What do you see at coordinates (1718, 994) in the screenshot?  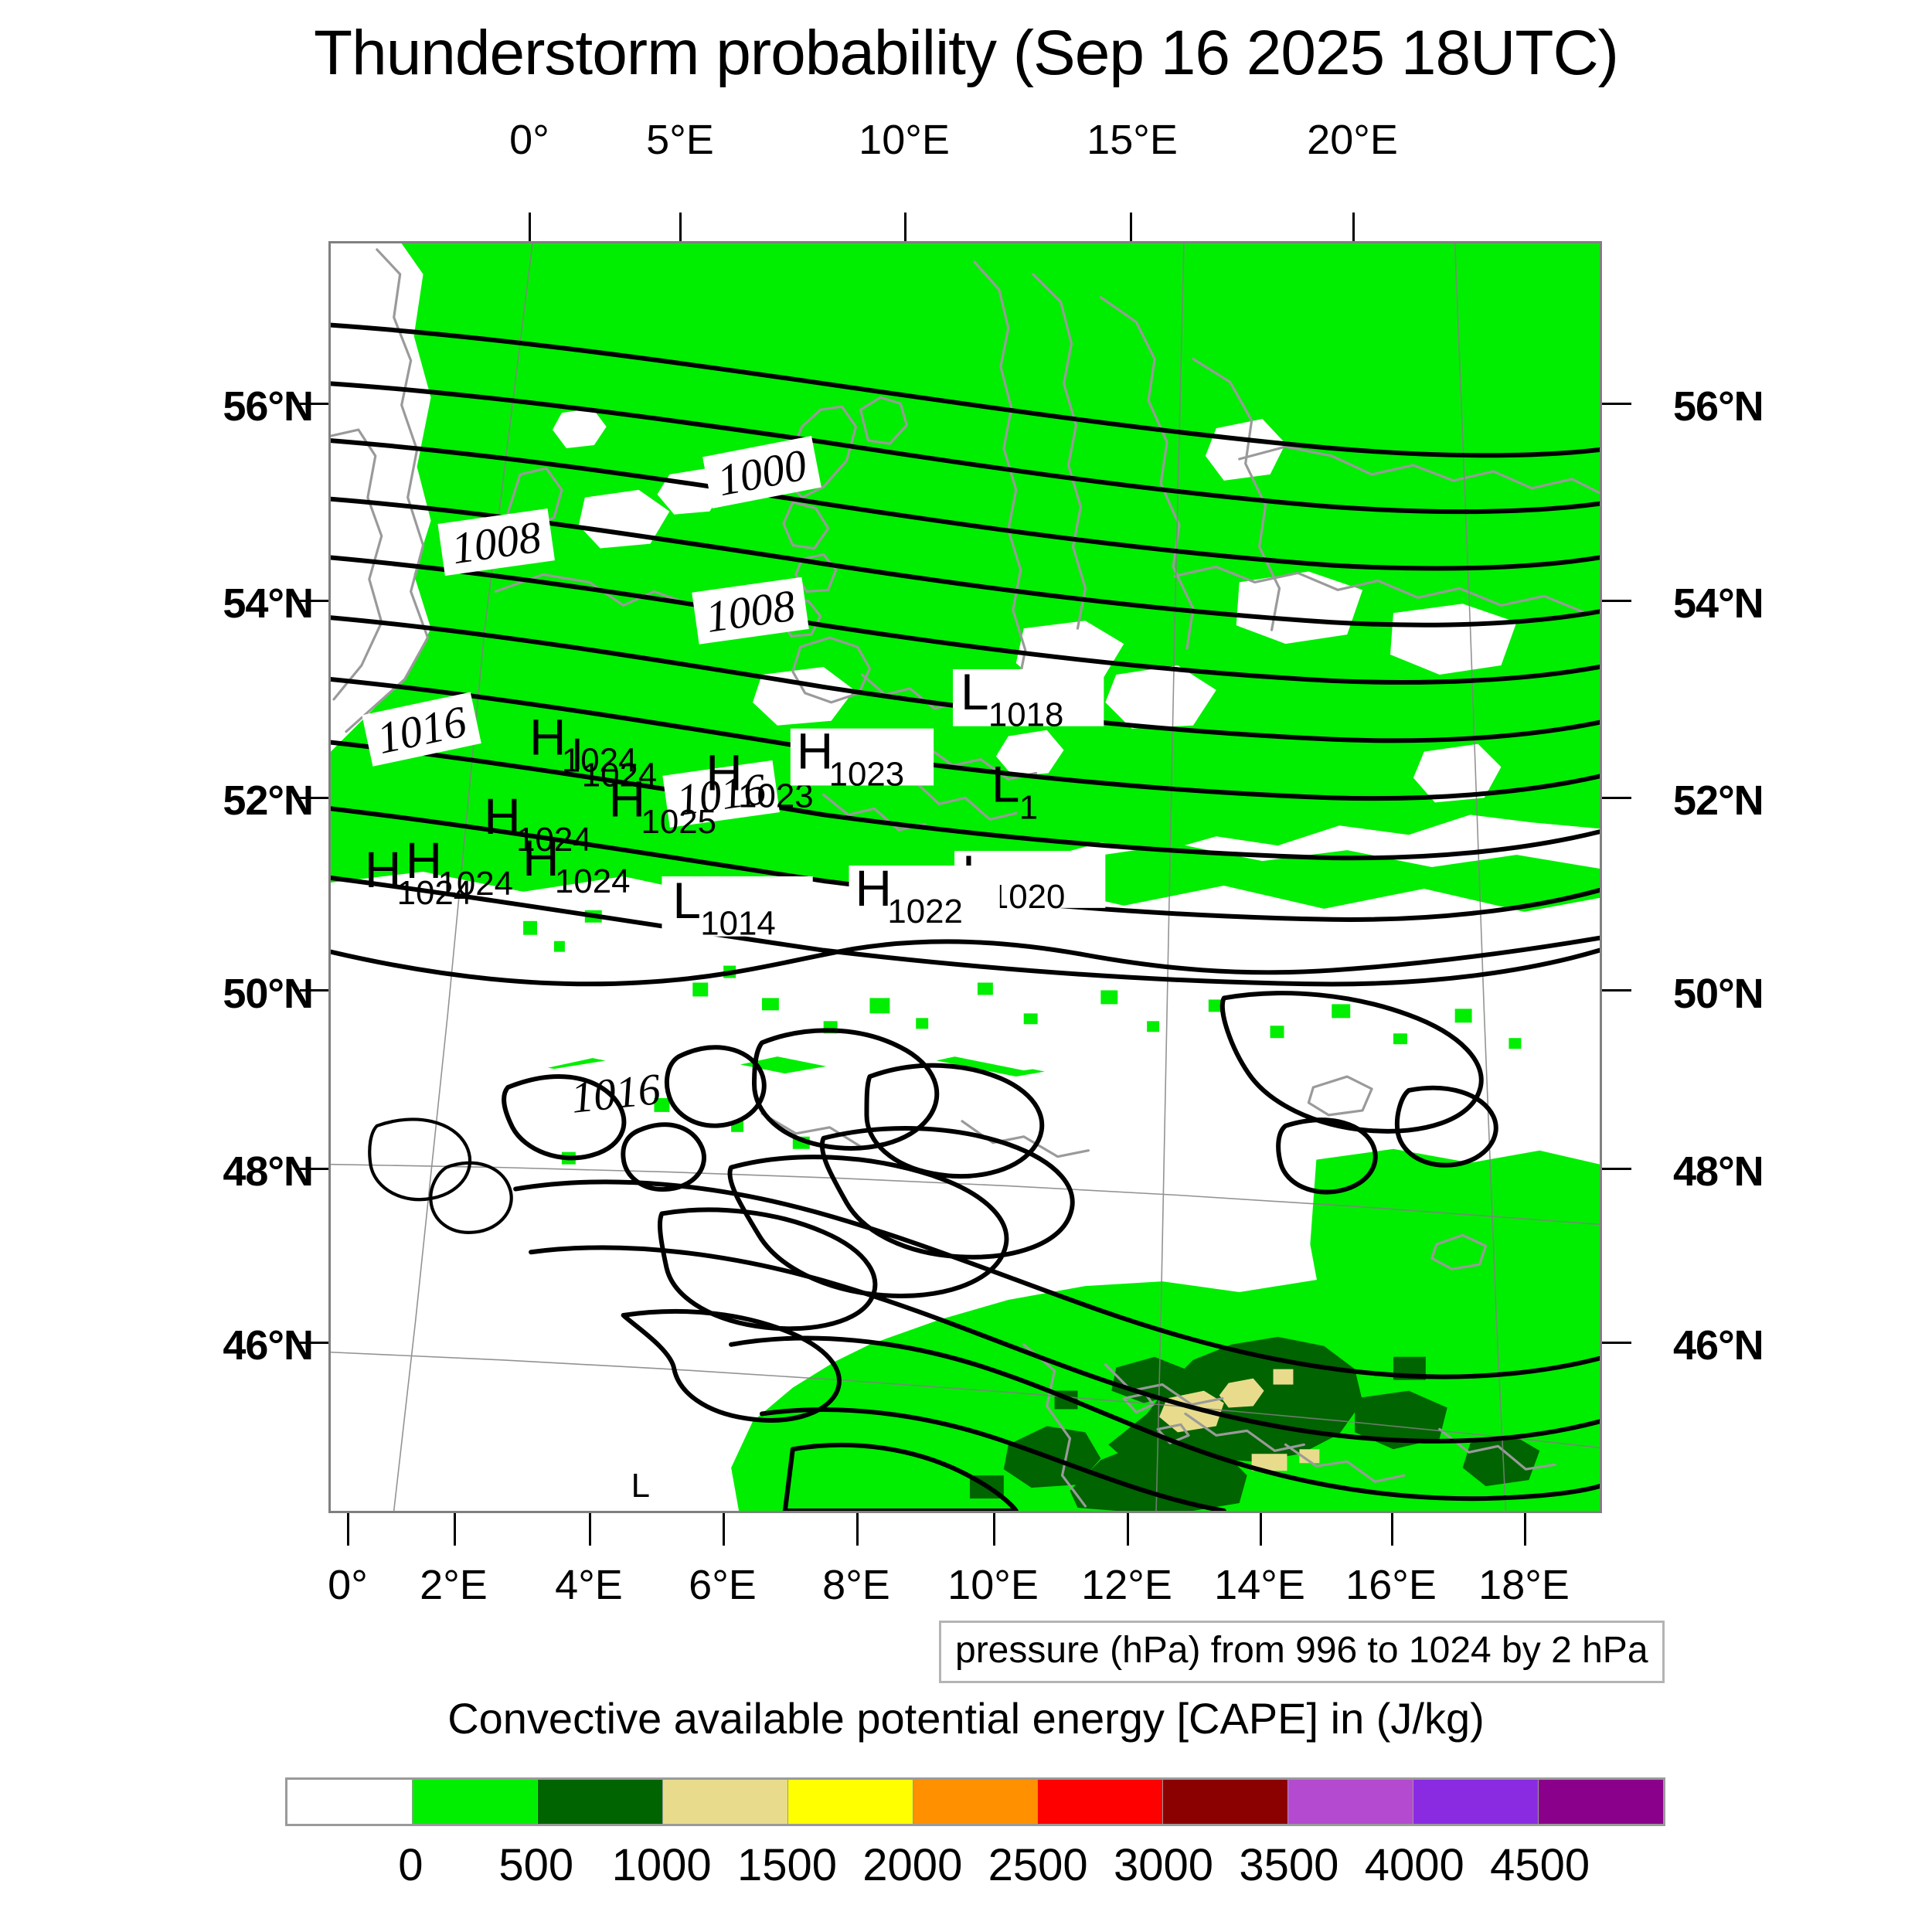 I see `right-tick-label: 50°N` at bounding box center [1718, 994].